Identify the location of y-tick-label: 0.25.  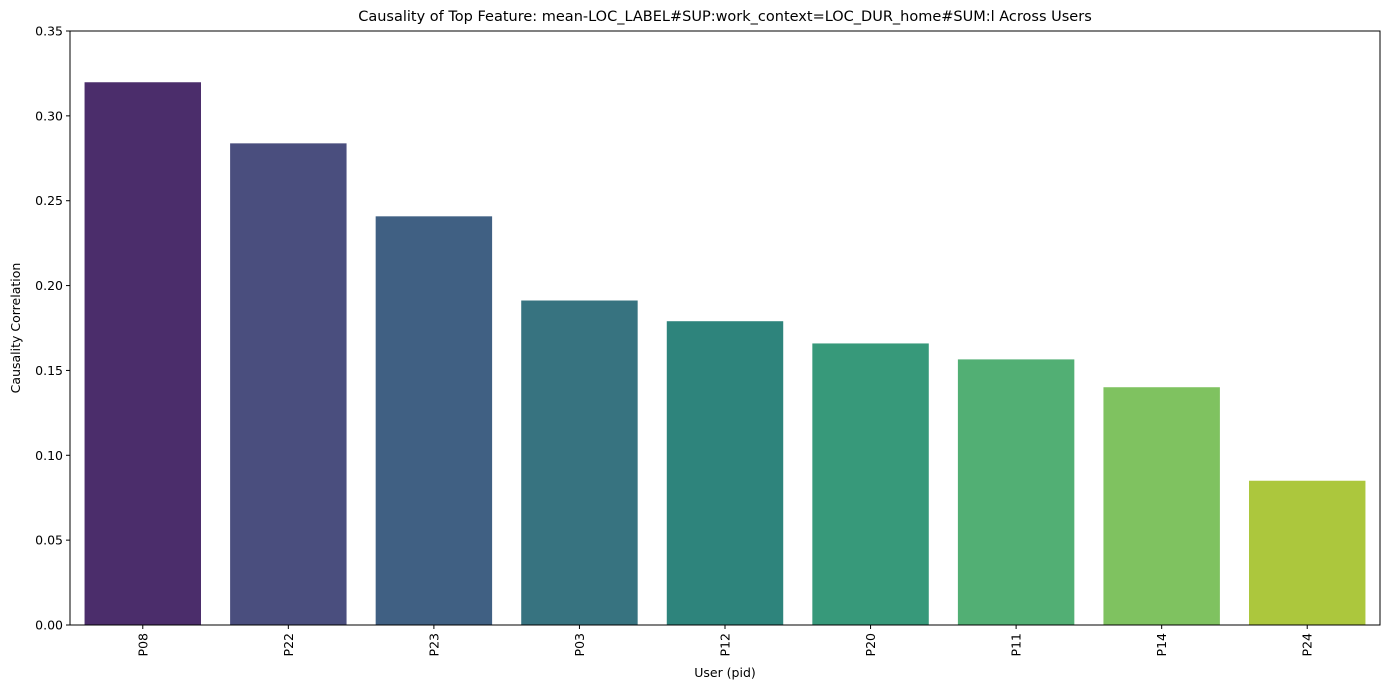
(49, 200).